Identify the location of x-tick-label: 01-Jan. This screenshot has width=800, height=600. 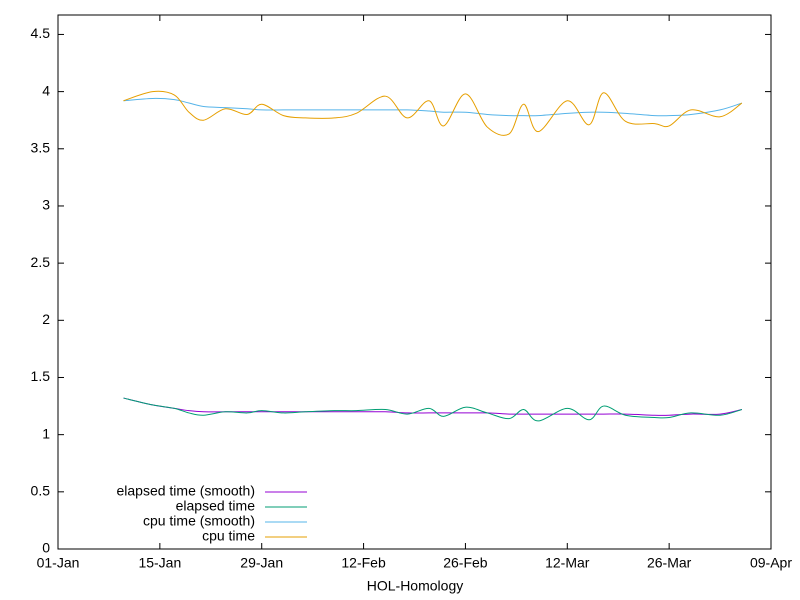
(58, 563).